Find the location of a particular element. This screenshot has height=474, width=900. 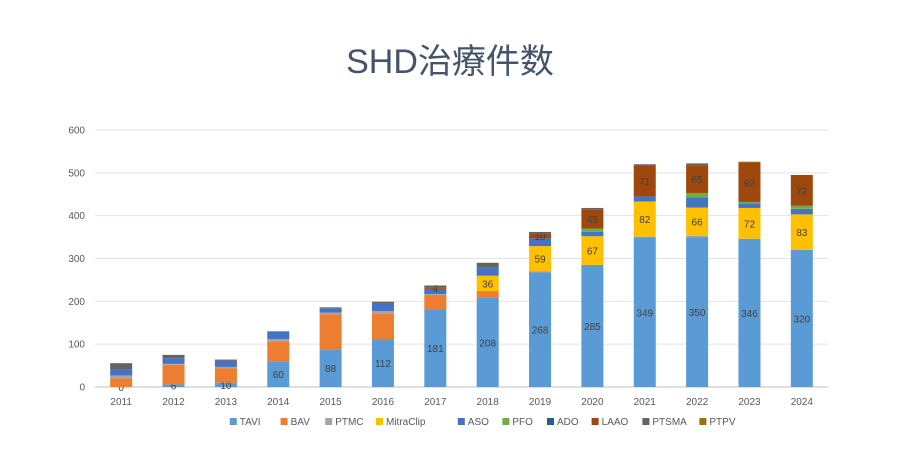

x-tick-label: 2018 is located at coordinates (488, 402).